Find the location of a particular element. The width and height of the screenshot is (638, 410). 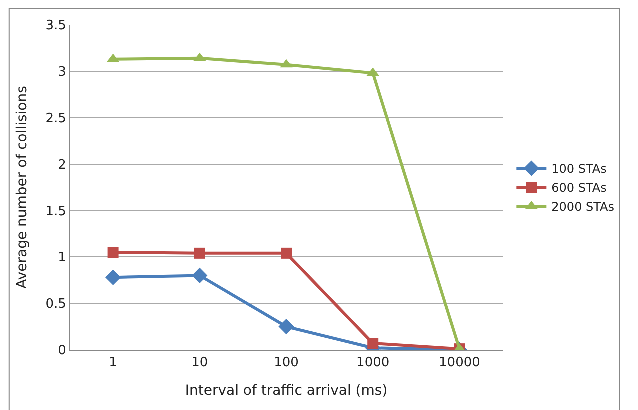

x-tick-label: 1000 is located at coordinates (373, 363).